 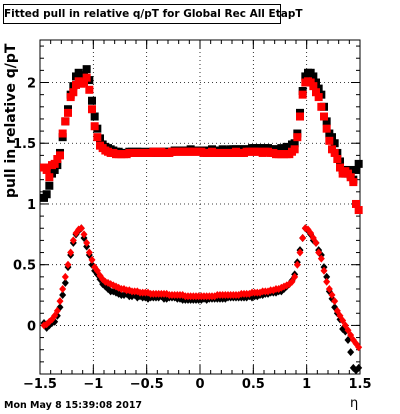 What do you see at coordinates (11, 120) in the screenshot?
I see `y-axis-label: pull in relative q/pT` at bounding box center [11, 120].